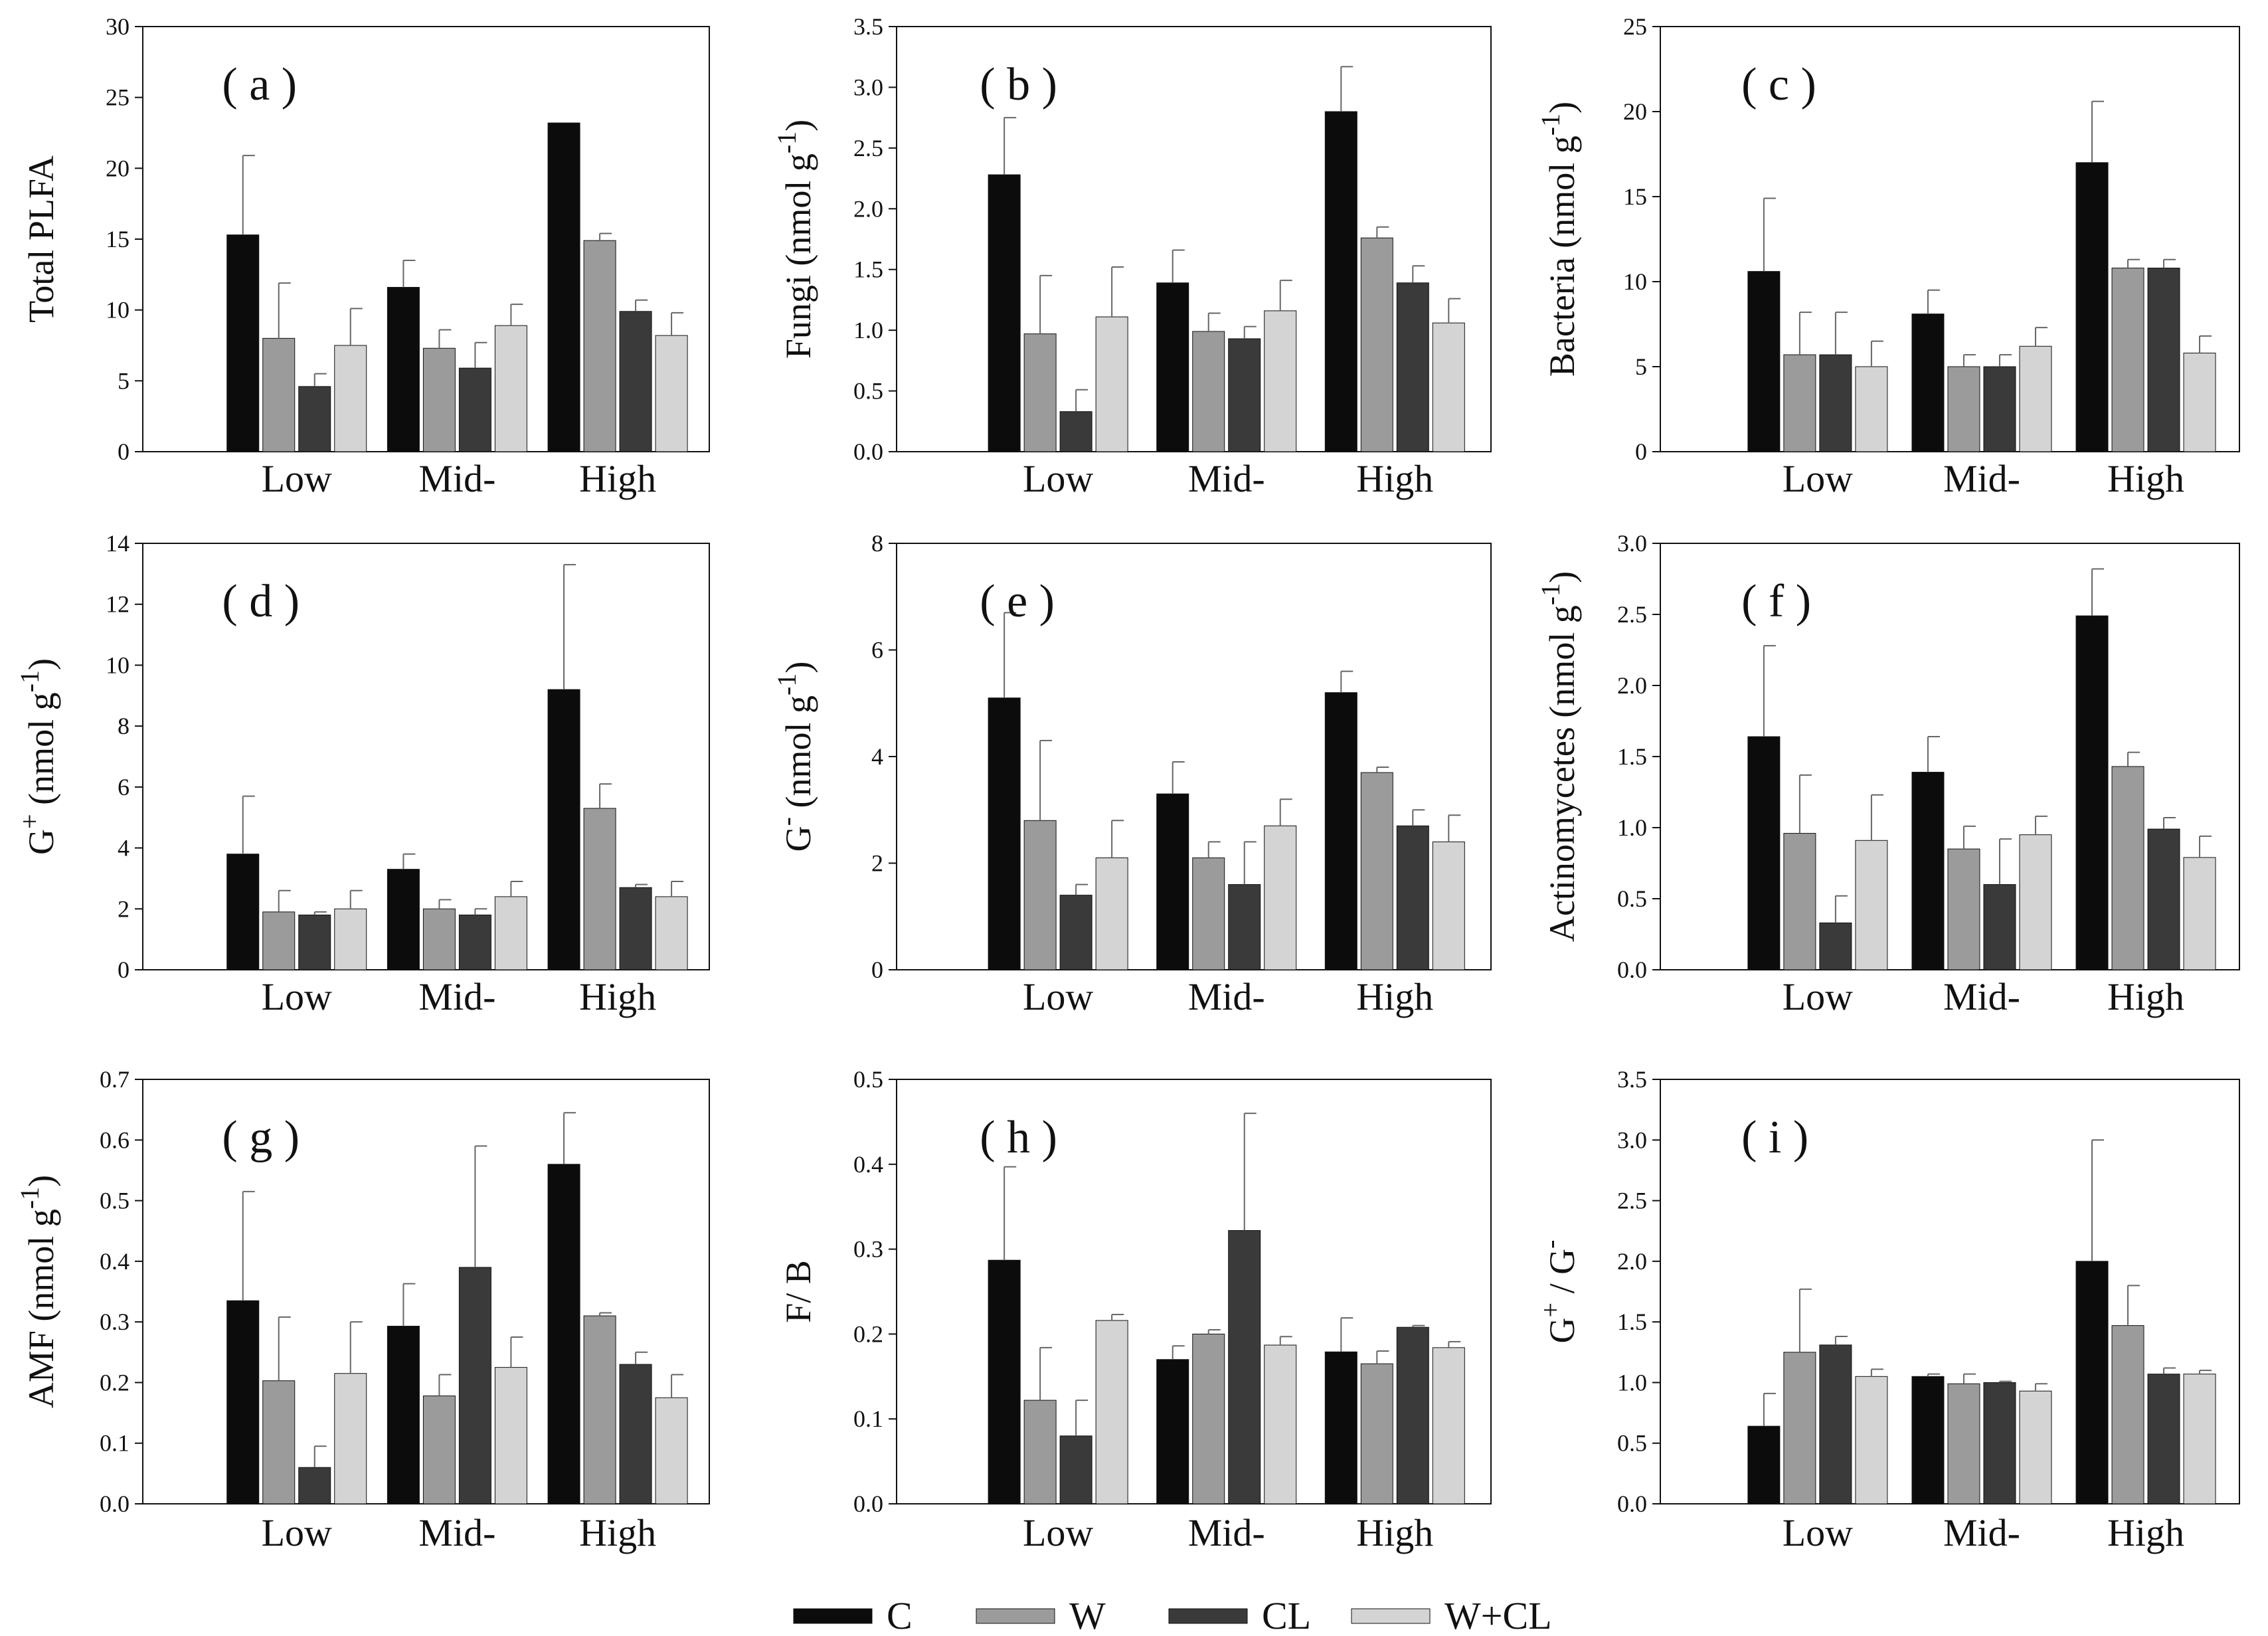 The image size is (2268, 1636). Describe the element at coordinates (118, 97) in the screenshot. I see `panel-a-ytick-label: 25` at that location.